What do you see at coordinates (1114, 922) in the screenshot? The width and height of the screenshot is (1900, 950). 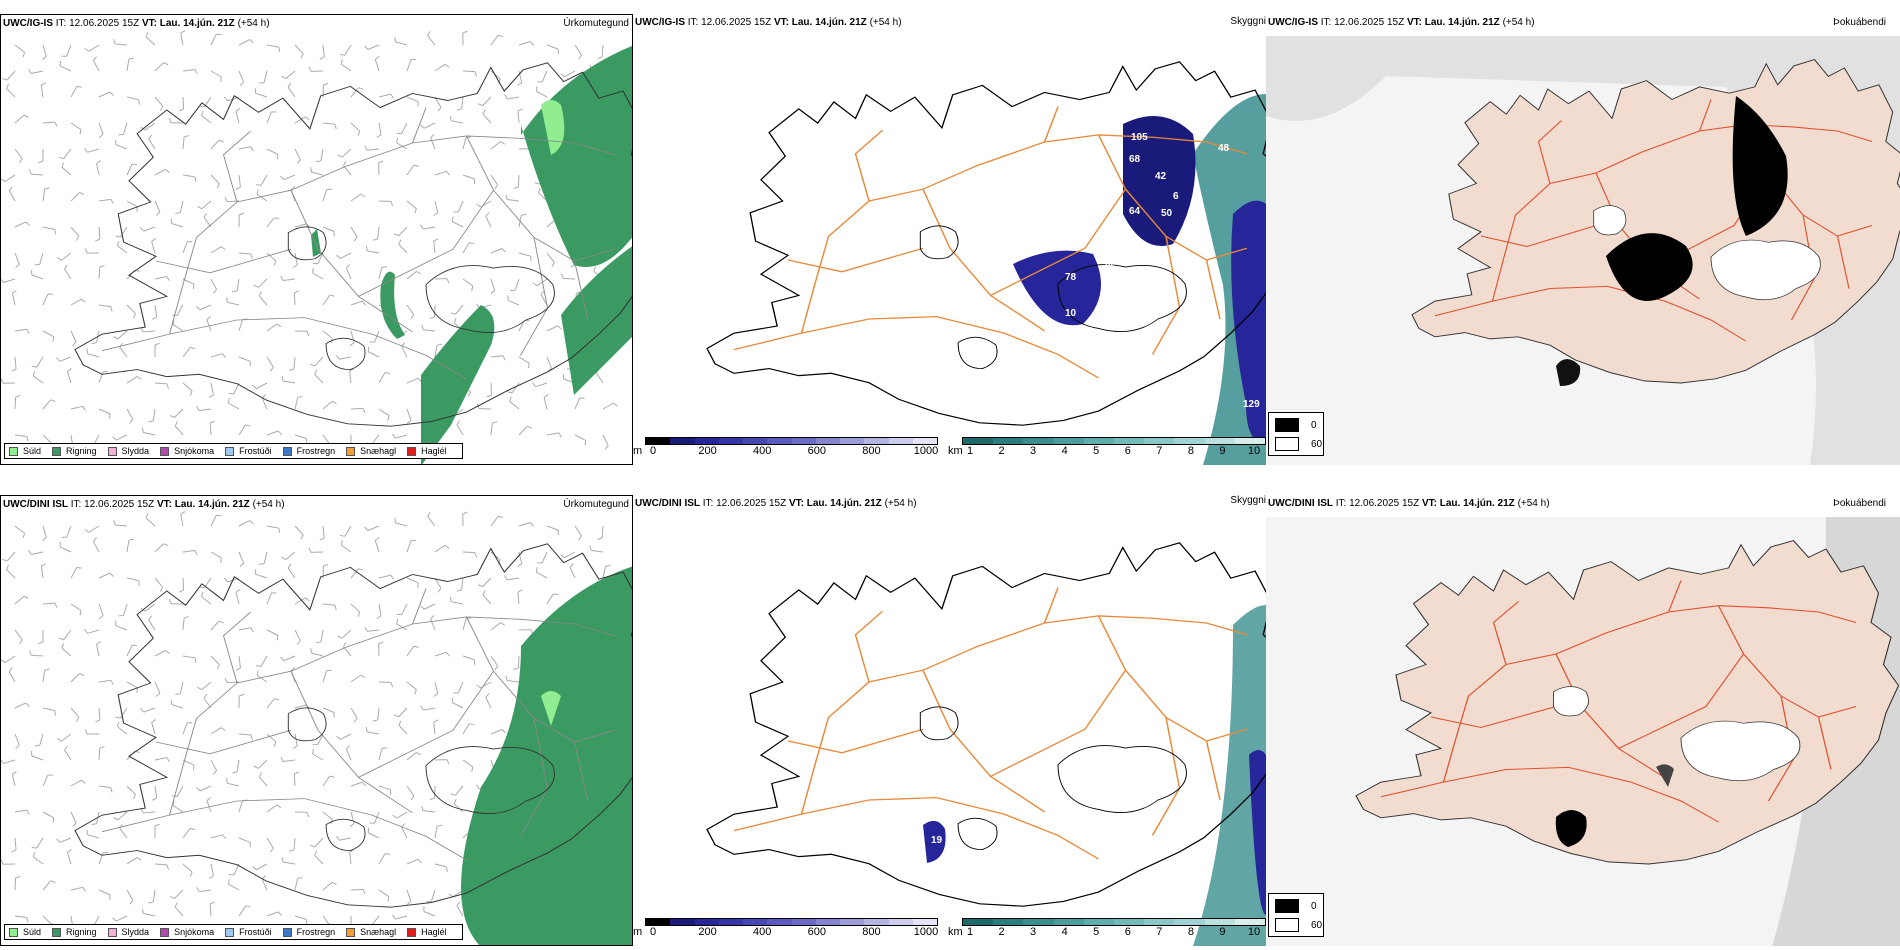 I see `scale-bar` at bounding box center [1114, 922].